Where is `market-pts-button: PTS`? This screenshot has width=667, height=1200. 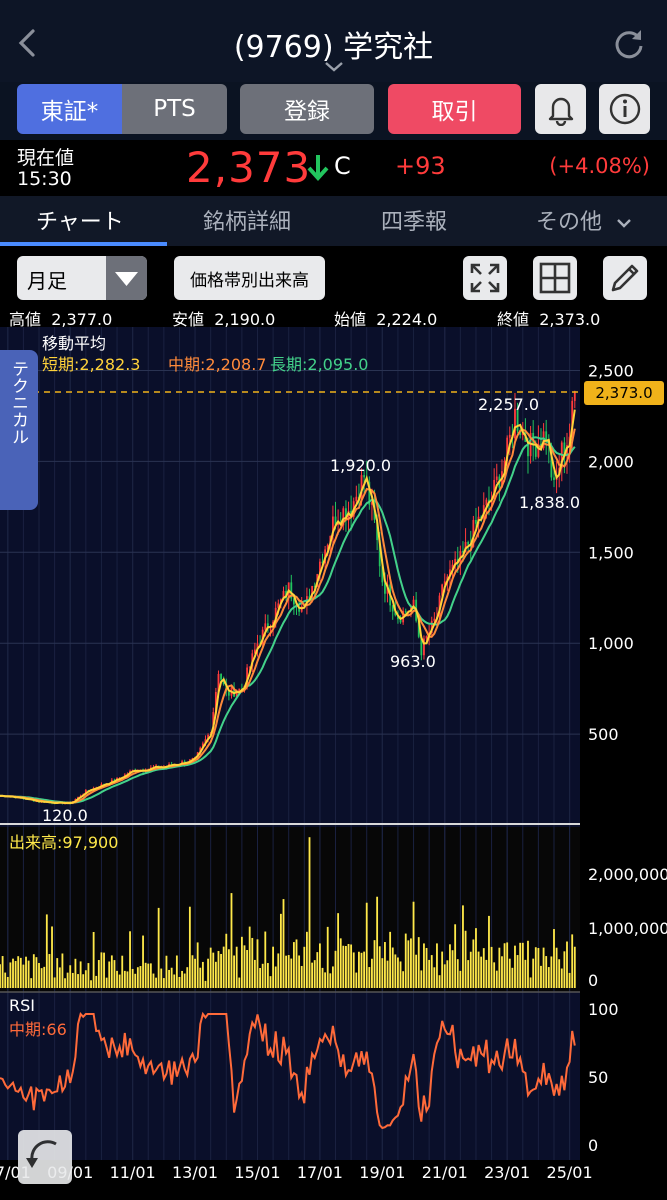
market-pts-button: PTS is located at coordinates (174, 109).